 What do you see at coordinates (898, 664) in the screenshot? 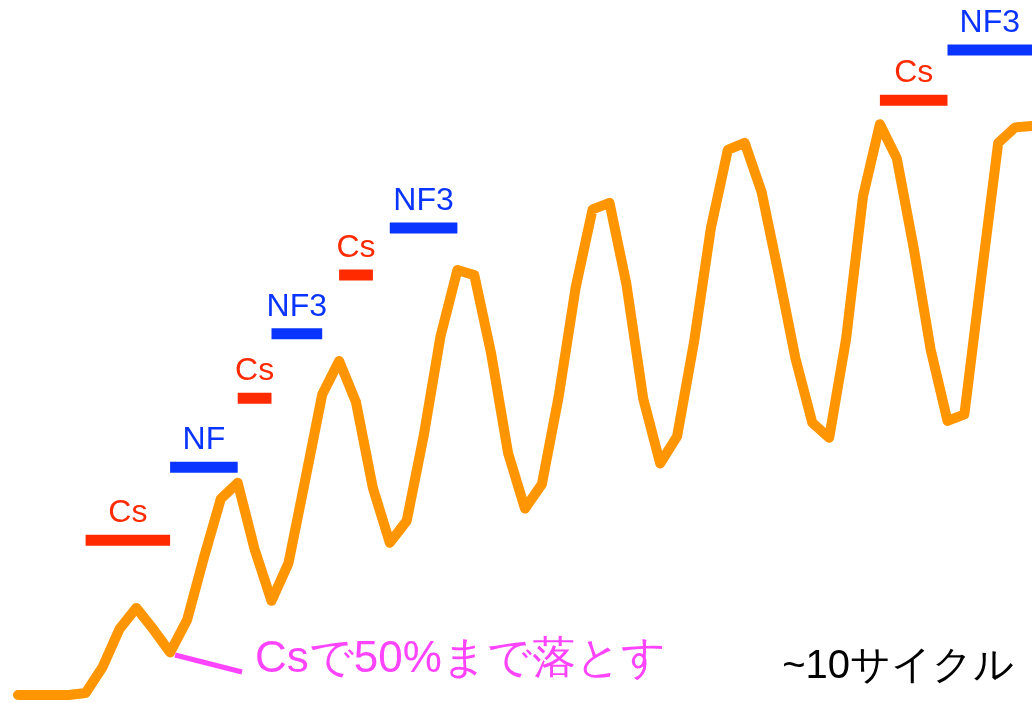
I see `annotation: ~10サイクル` at bounding box center [898, 664].